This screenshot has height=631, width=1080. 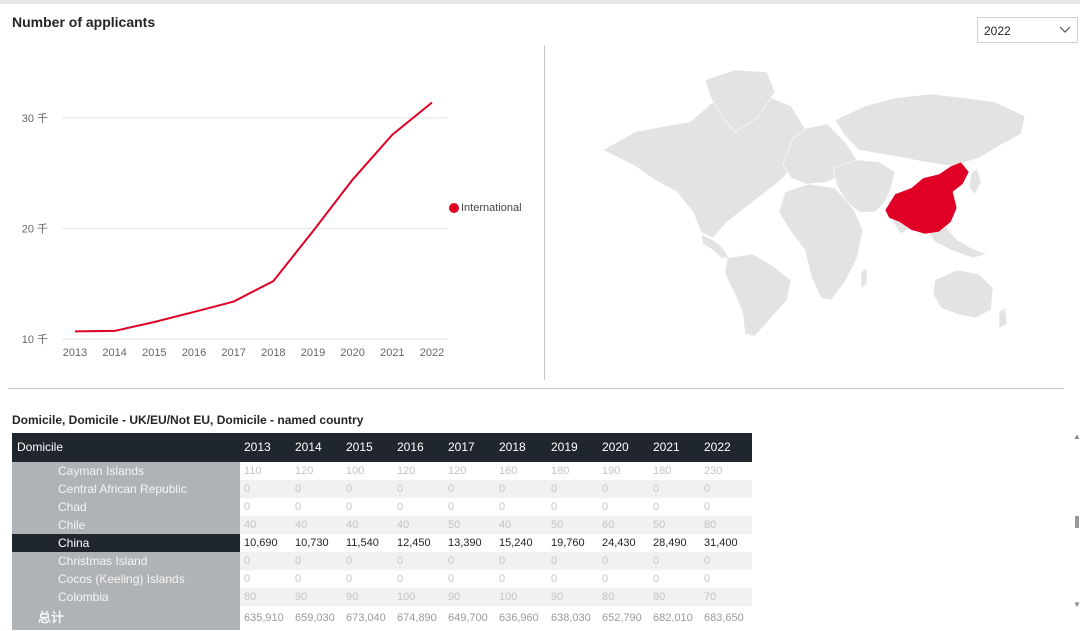 I want to click on x-tick-label: 2013, so click(x=75, y=353).